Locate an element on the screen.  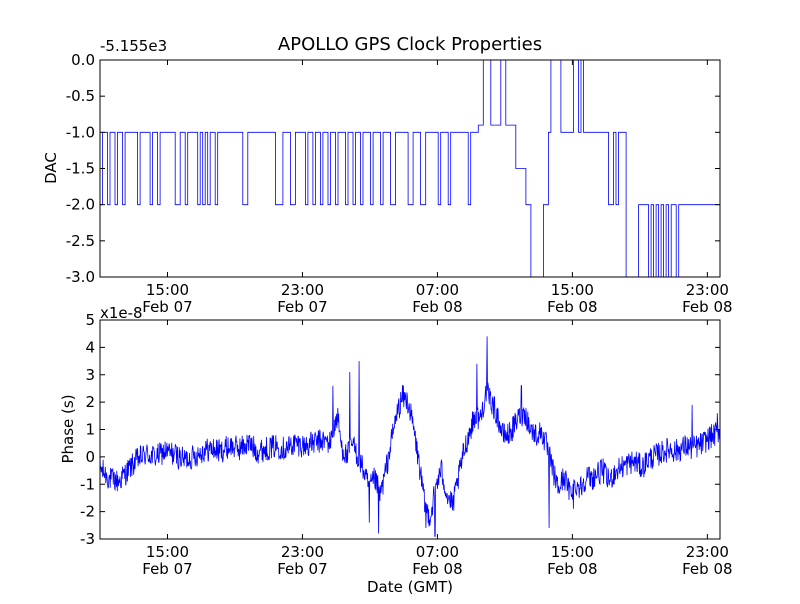
y-tick-label: 1 is located at coordinates (90, 430).